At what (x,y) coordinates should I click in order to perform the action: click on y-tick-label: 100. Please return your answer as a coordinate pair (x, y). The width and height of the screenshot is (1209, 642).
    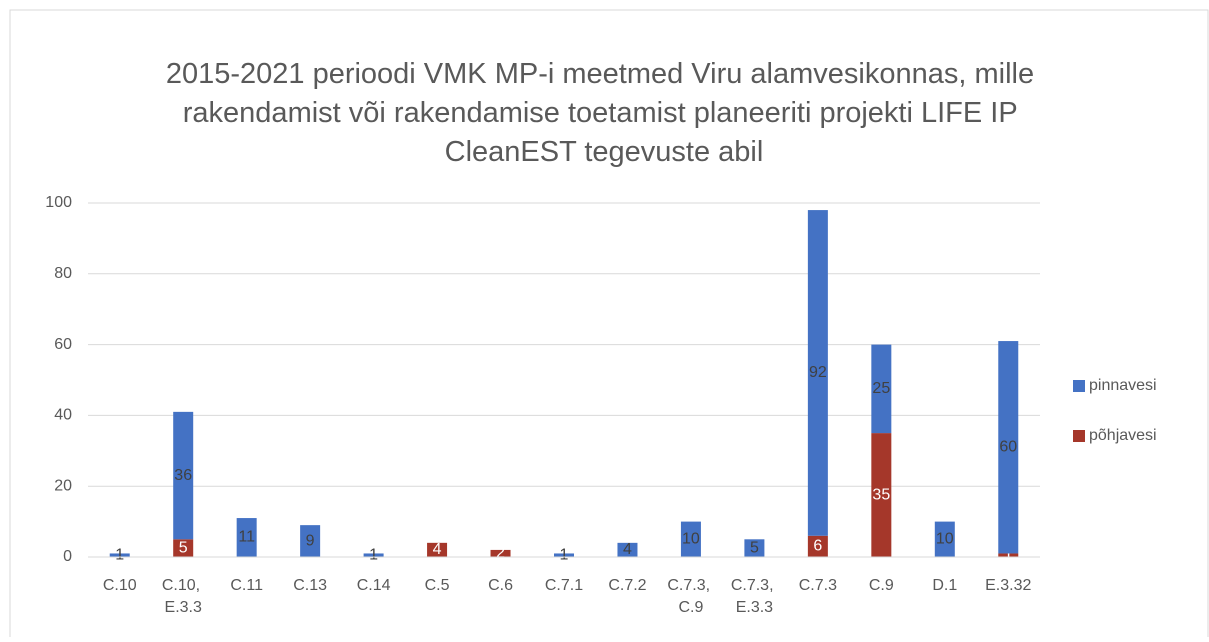
    Looking at the image, I should click on (58, 202).